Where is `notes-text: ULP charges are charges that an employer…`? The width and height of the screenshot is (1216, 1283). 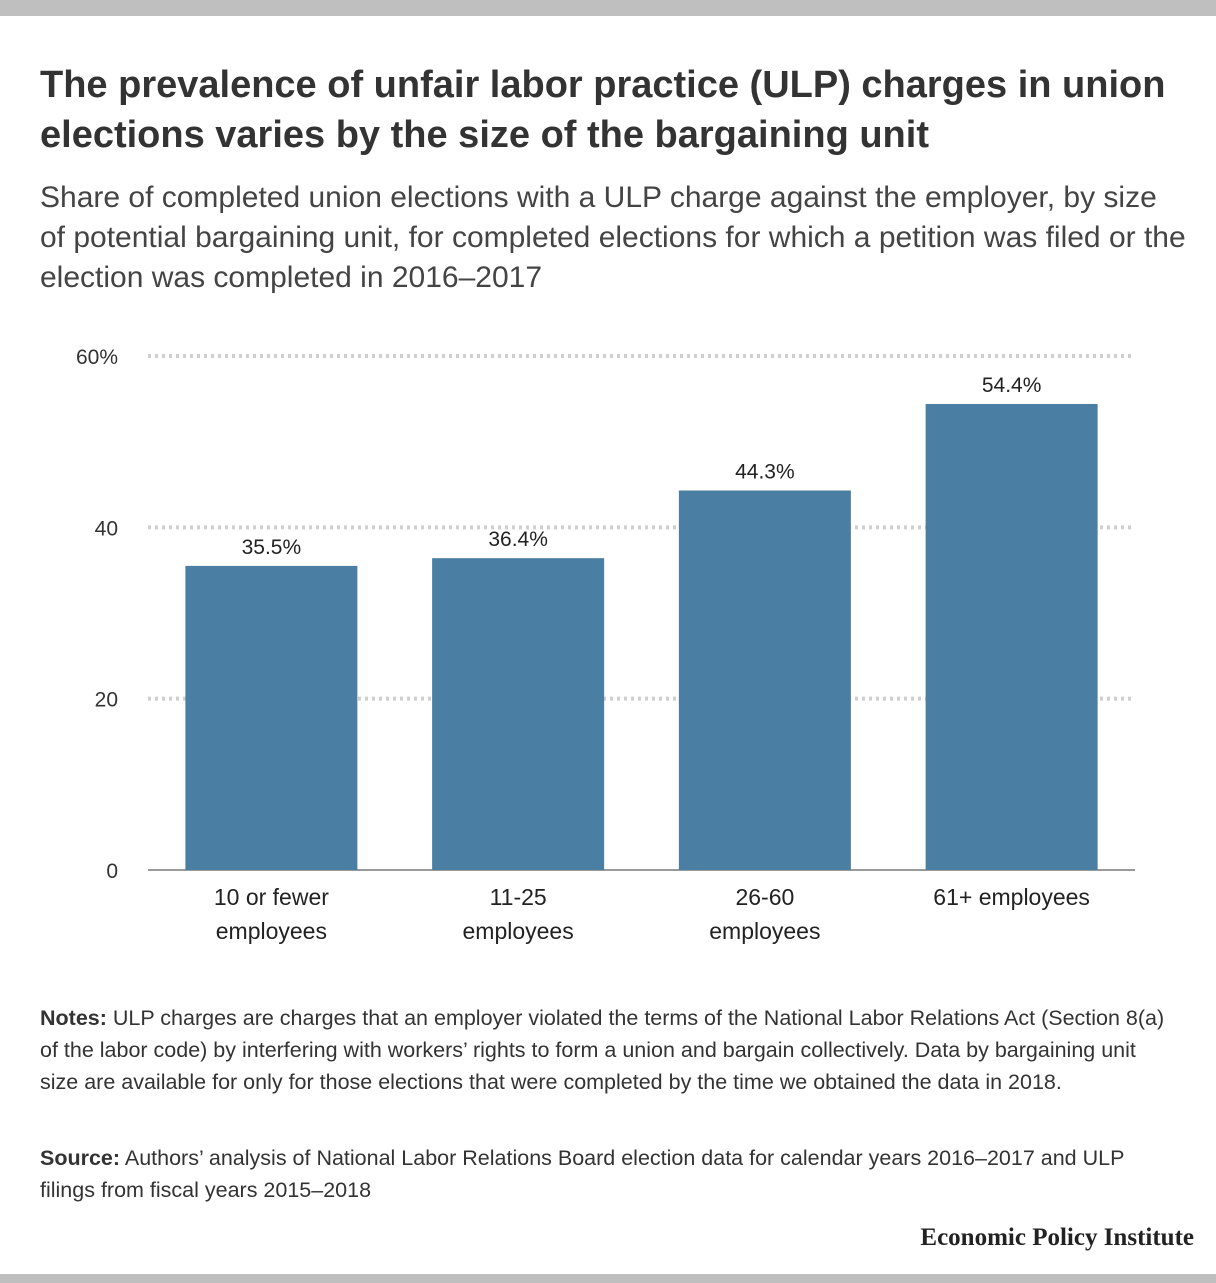 notes-text: ULP charges are charges that an employer… is located at coordinates (602, 1050).